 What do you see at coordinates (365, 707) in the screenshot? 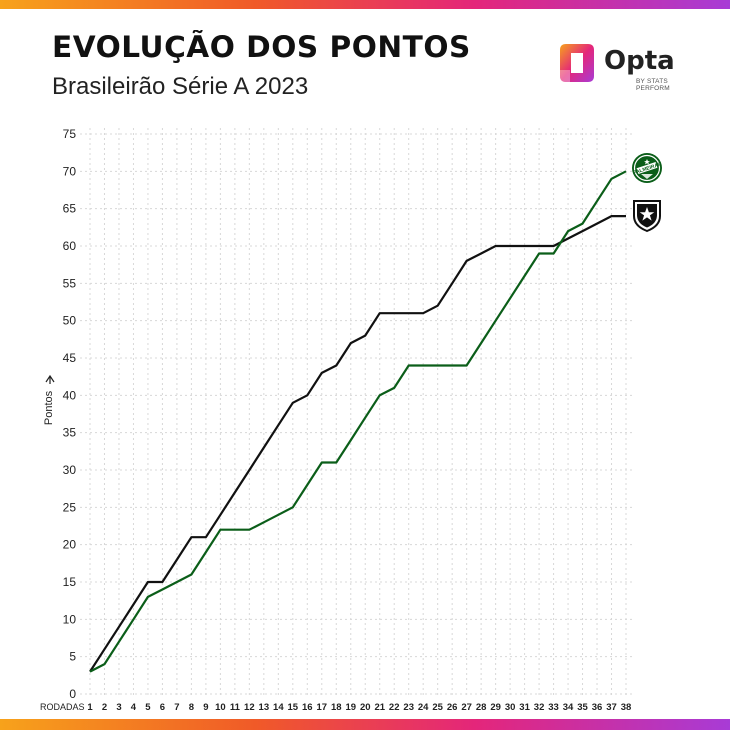
I see `x-tick-label: 20` at bounding box center [365, 707].